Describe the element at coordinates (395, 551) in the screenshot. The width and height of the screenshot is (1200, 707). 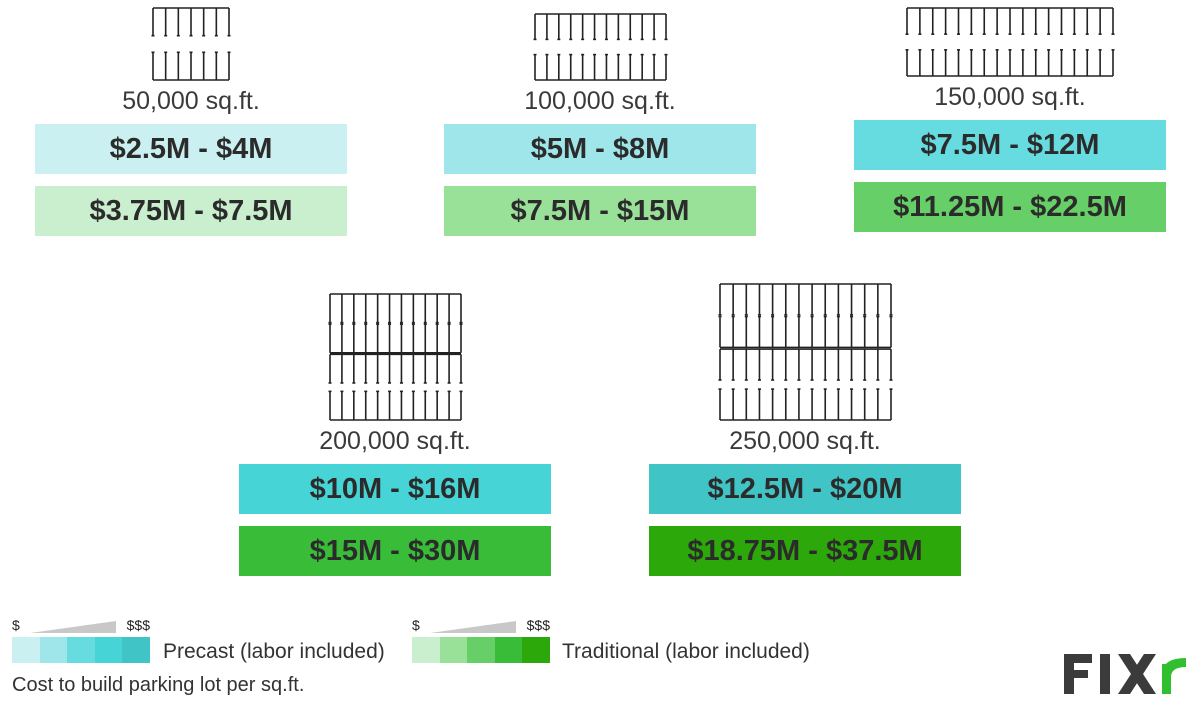
I see `traditional-price: $15M - $30M` at that location.